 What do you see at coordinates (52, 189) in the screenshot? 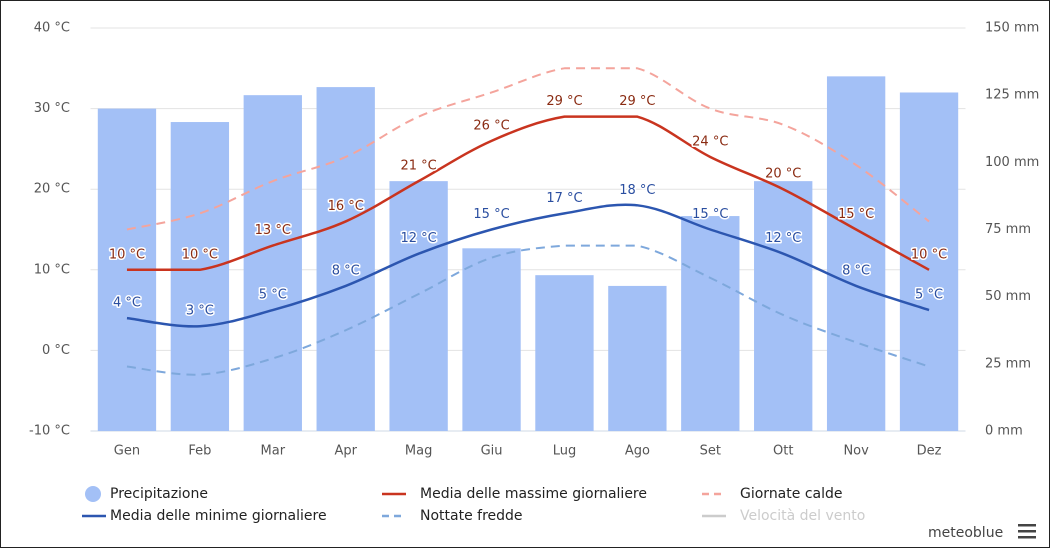
I see `y-tick-label: 20 °C` at bounding box center [52, 189].